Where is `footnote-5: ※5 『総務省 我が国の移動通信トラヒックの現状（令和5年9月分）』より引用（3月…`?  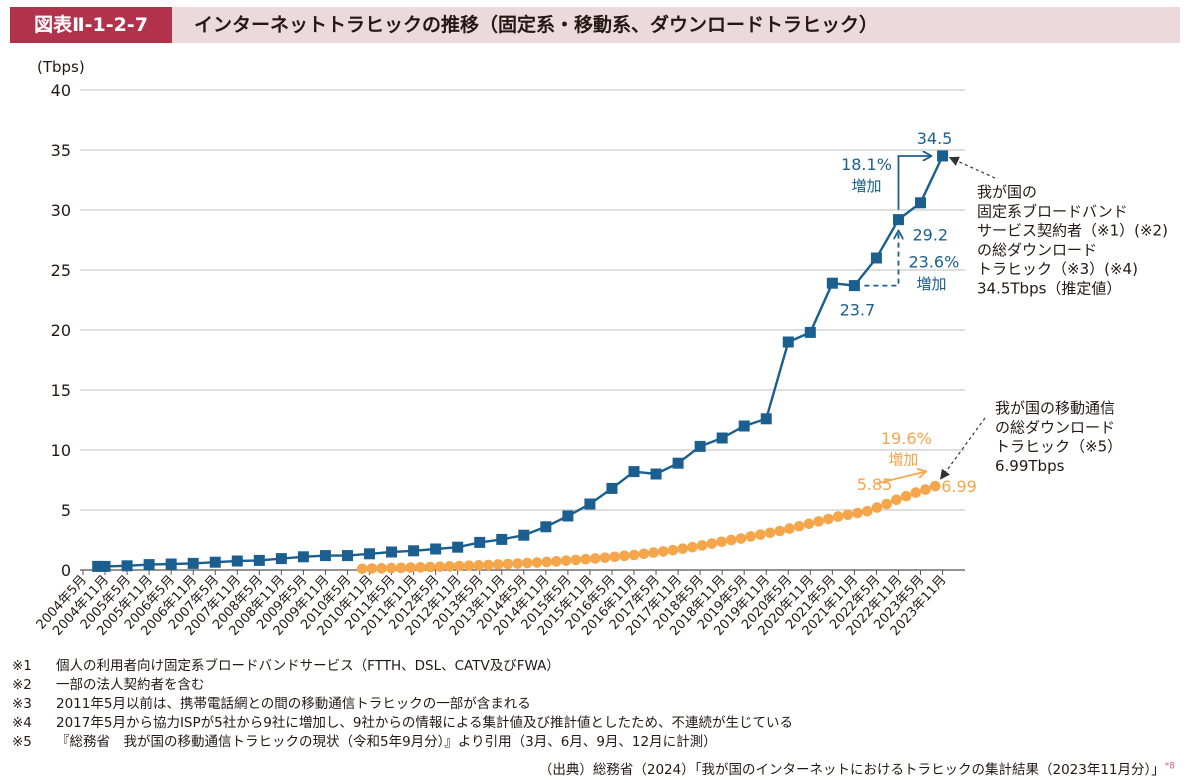 footnote-5: ※5 『総務省 我が国の移動通信トラヒックの現状（令和5年9月分）』より引用（3月… is located at coordinates (402, 742).